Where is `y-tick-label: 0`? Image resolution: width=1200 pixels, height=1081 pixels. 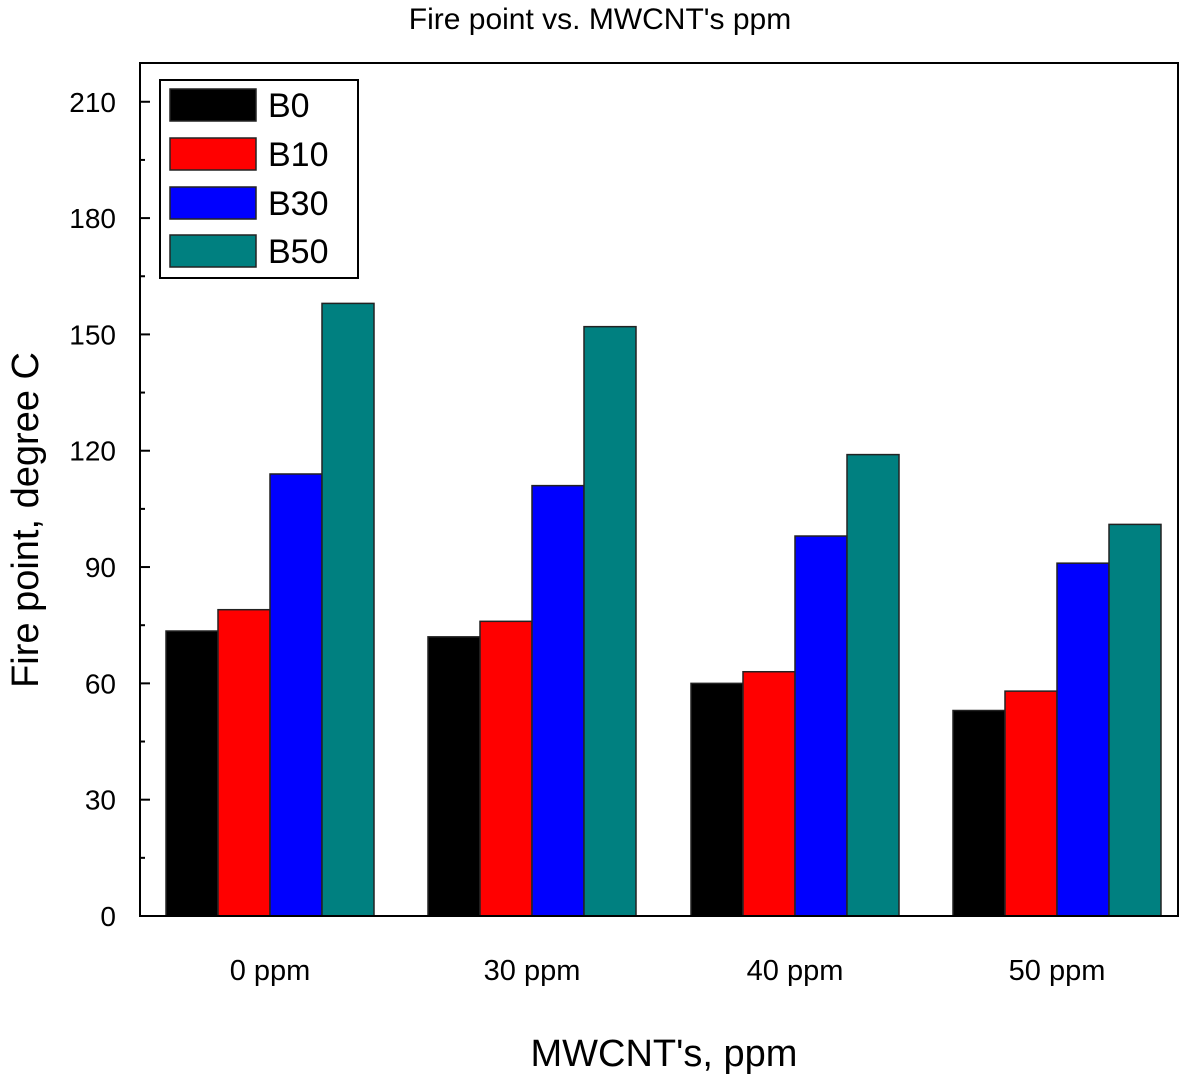
y-tick-label: 0 is located at coordinates (108, 916).